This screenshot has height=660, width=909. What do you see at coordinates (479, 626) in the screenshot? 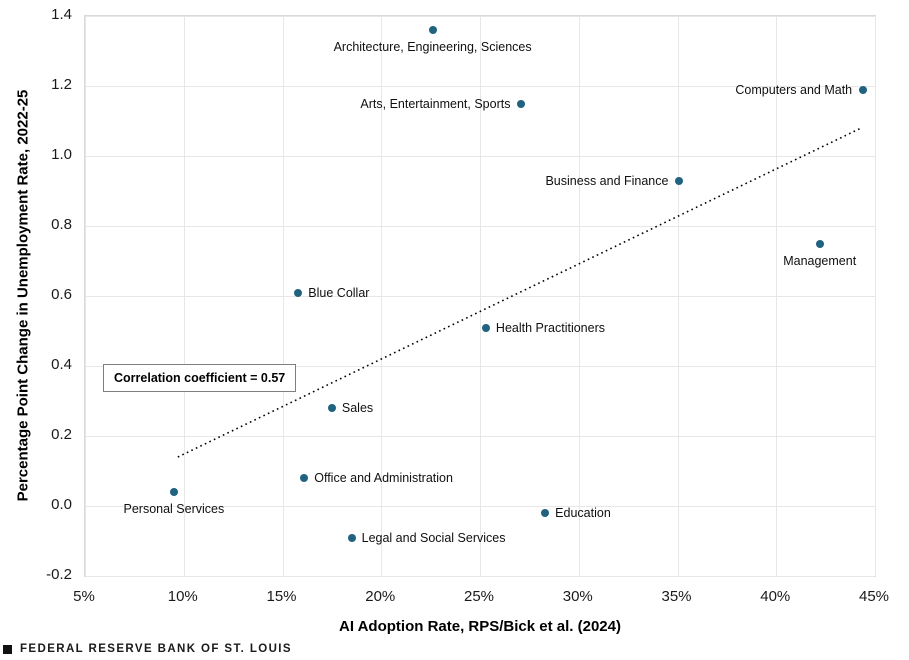
I see `x-axis-title: AI Adoption Rate, RPS/Bick et al. (2024)` at bounding box center [479, 626].